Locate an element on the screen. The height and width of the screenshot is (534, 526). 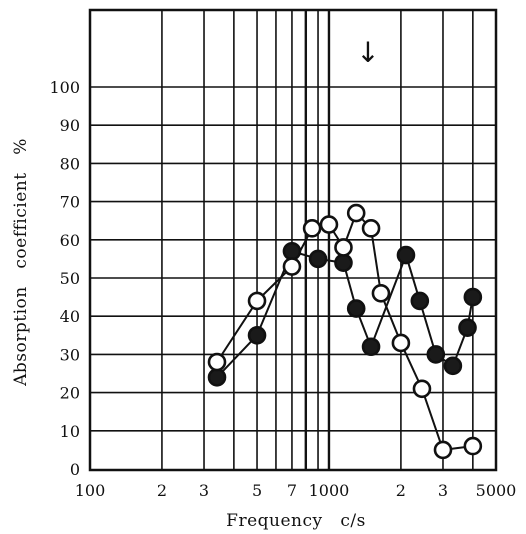
x-tick-label: 7 is located at coordinates (292, 490).